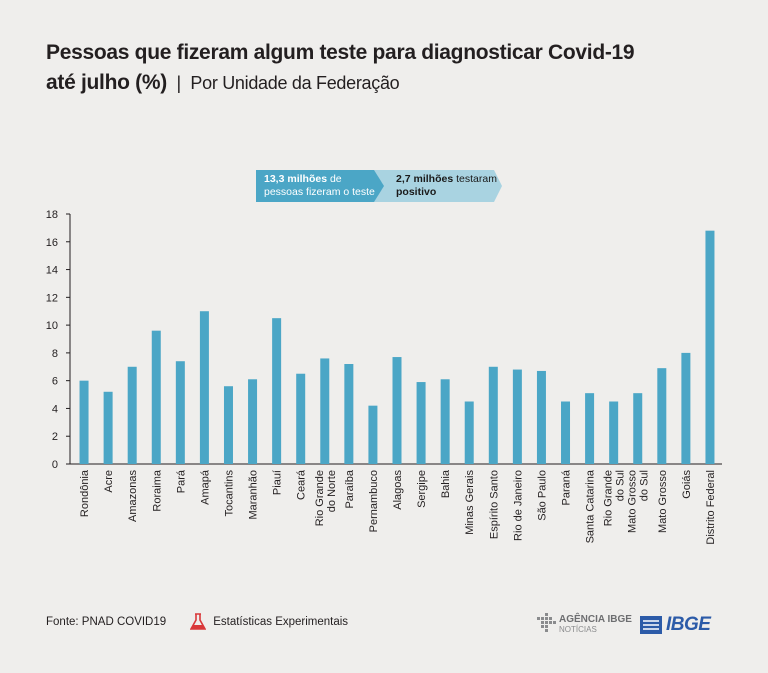 Image resolution: width=768 pixels, height=673 pixels. Describe the element at coordinates (52, 215) in the screenshot. I see `y-tick-label: 18` at that location.